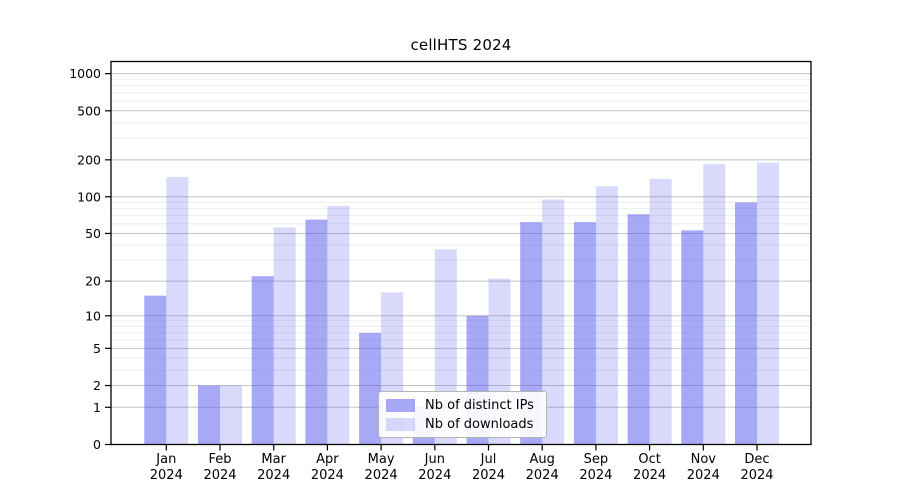  Describe the element at coordinates (370, 388) in the screenshot. I see `bar-may-ips` at that location.